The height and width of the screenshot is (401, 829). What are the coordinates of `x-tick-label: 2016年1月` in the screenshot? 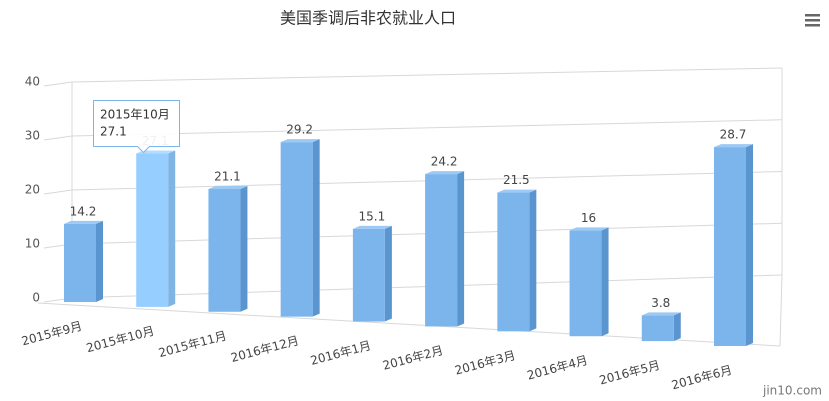 It's located at (341, 353).